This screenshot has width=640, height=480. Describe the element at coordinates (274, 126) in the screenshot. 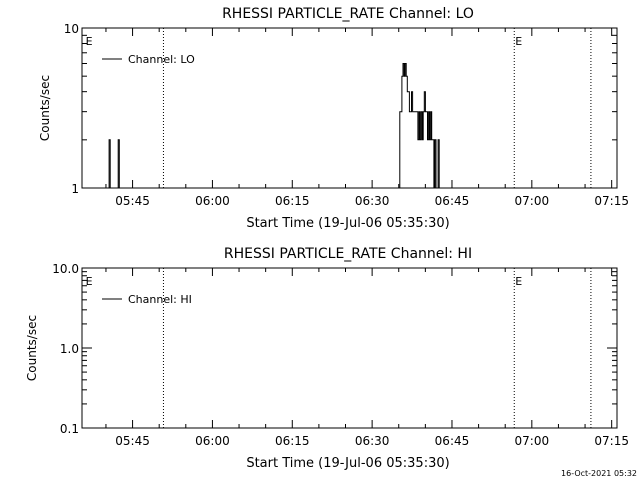

I see `series-line-lo` at that location.